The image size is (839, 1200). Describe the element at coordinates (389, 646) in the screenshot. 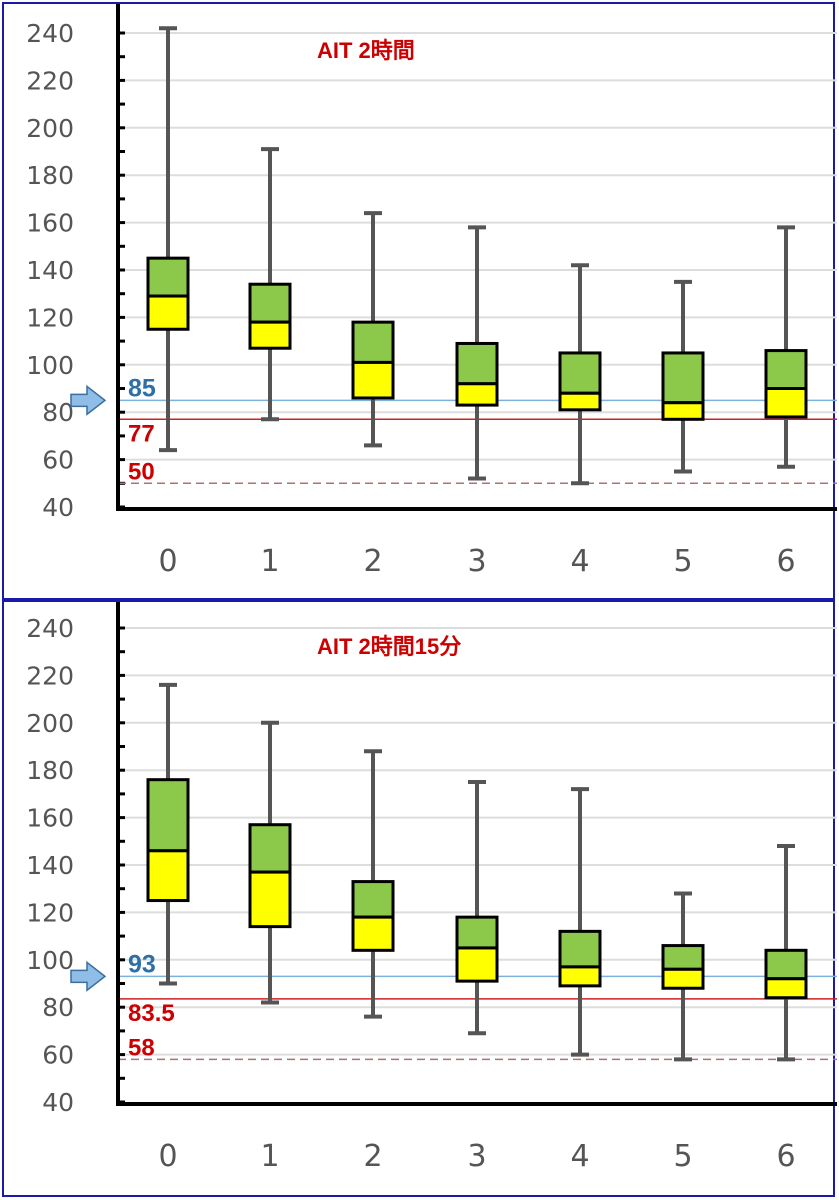

I see `chart-title: AIT 2時間15分` at that location.